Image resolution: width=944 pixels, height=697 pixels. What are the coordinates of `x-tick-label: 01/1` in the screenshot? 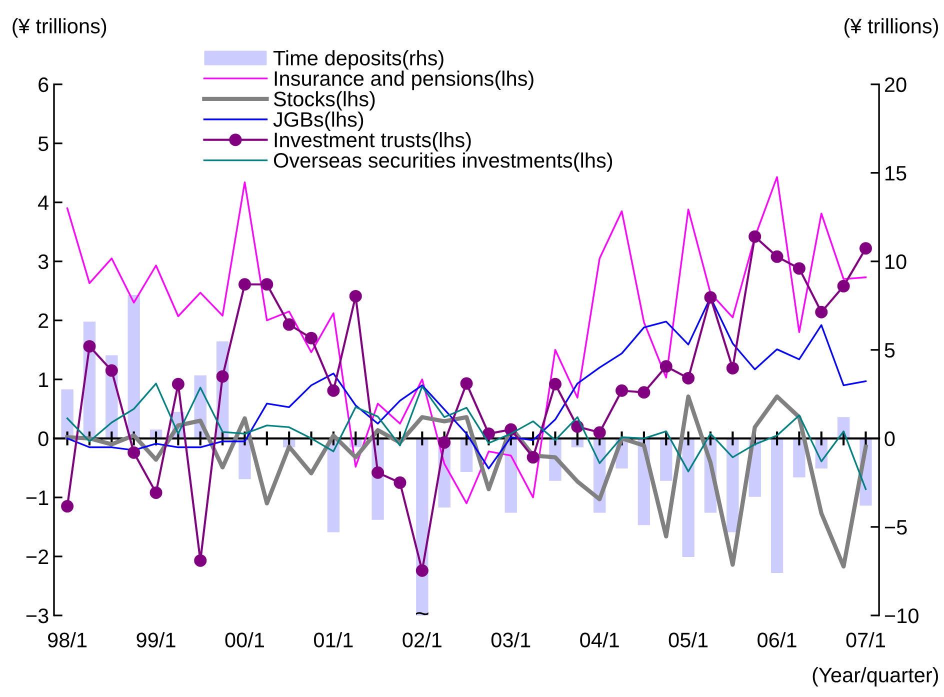 It's located at (333, 640).